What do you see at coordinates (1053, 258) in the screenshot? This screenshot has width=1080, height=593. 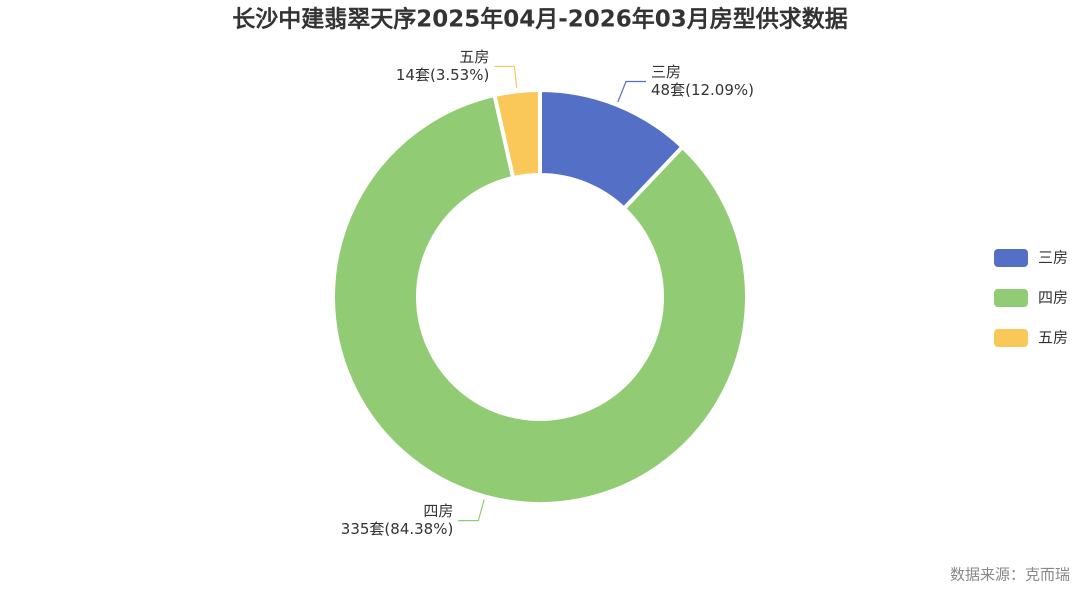 I see `legend-label: 三房` at bounding box center [1053, 258].